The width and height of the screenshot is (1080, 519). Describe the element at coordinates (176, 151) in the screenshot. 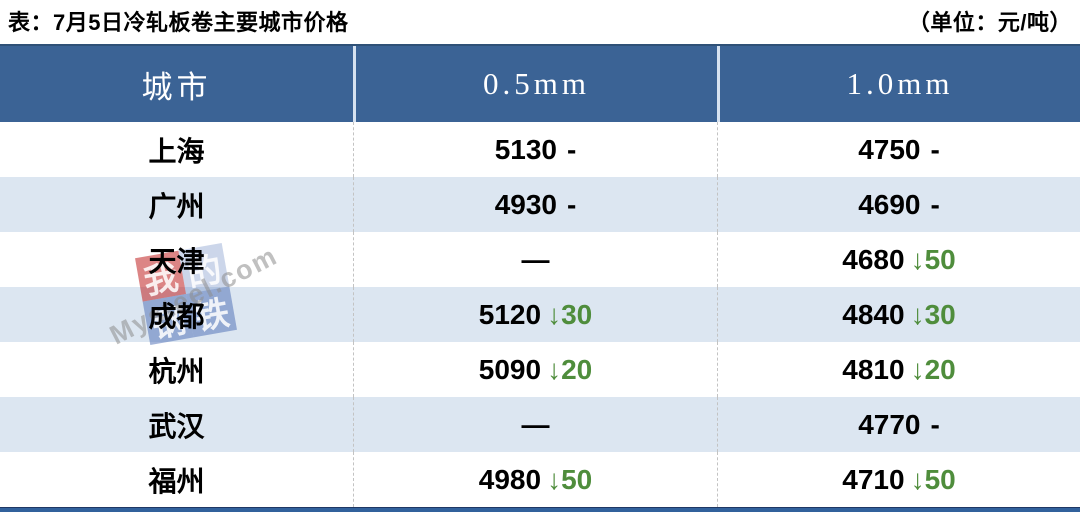

I see `city-name: 上海` at that location.